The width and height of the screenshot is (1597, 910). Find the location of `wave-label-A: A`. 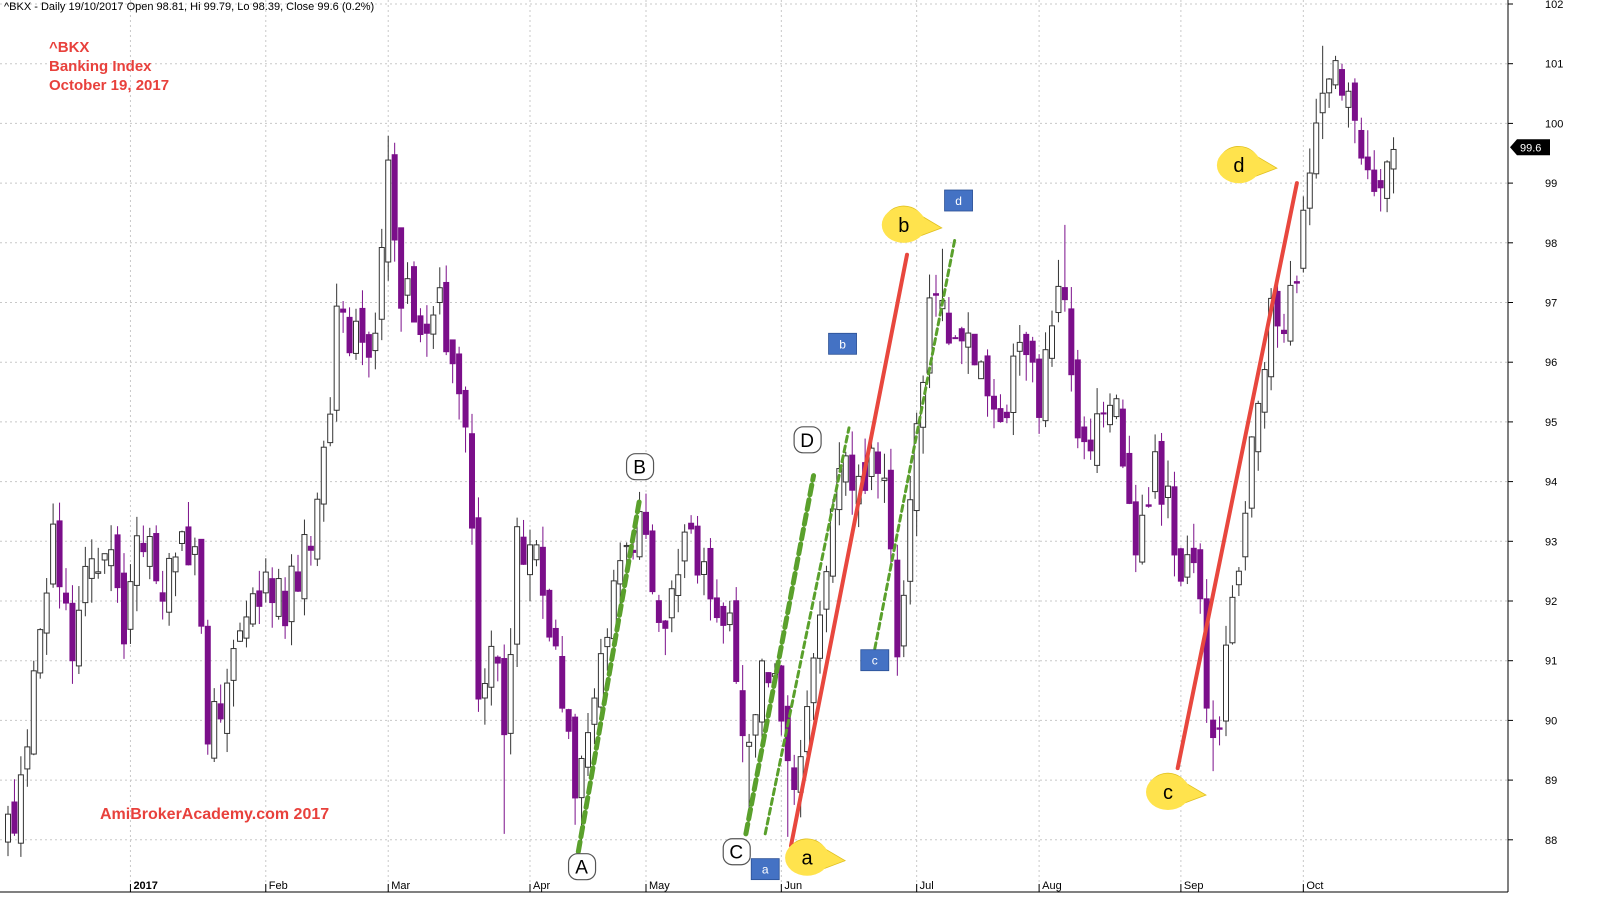

wave-label-A: A is located at coordinates (581, 868).